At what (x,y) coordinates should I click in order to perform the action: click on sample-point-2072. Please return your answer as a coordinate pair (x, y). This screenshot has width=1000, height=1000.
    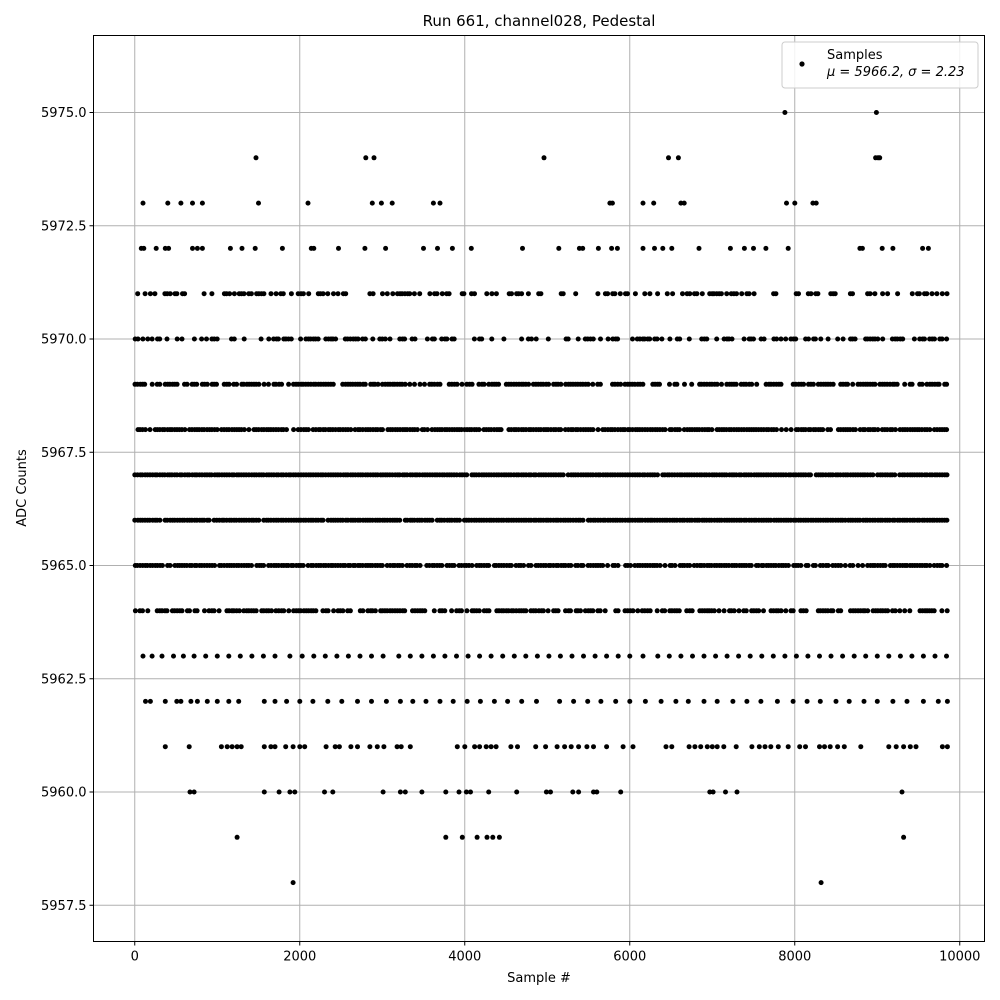
    Looking at the image, I should click on (390, 339).